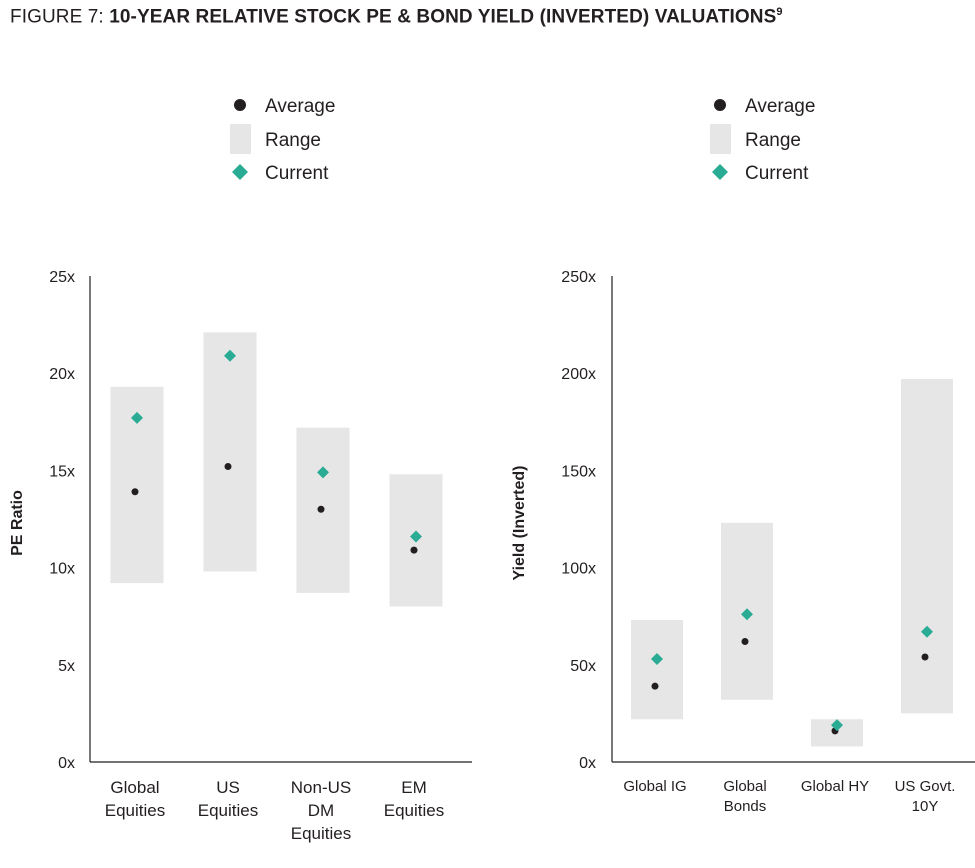 This screenshot has width=975, height=868. I want to click on chart2-legend-range-label: Range, so click(773, 140).